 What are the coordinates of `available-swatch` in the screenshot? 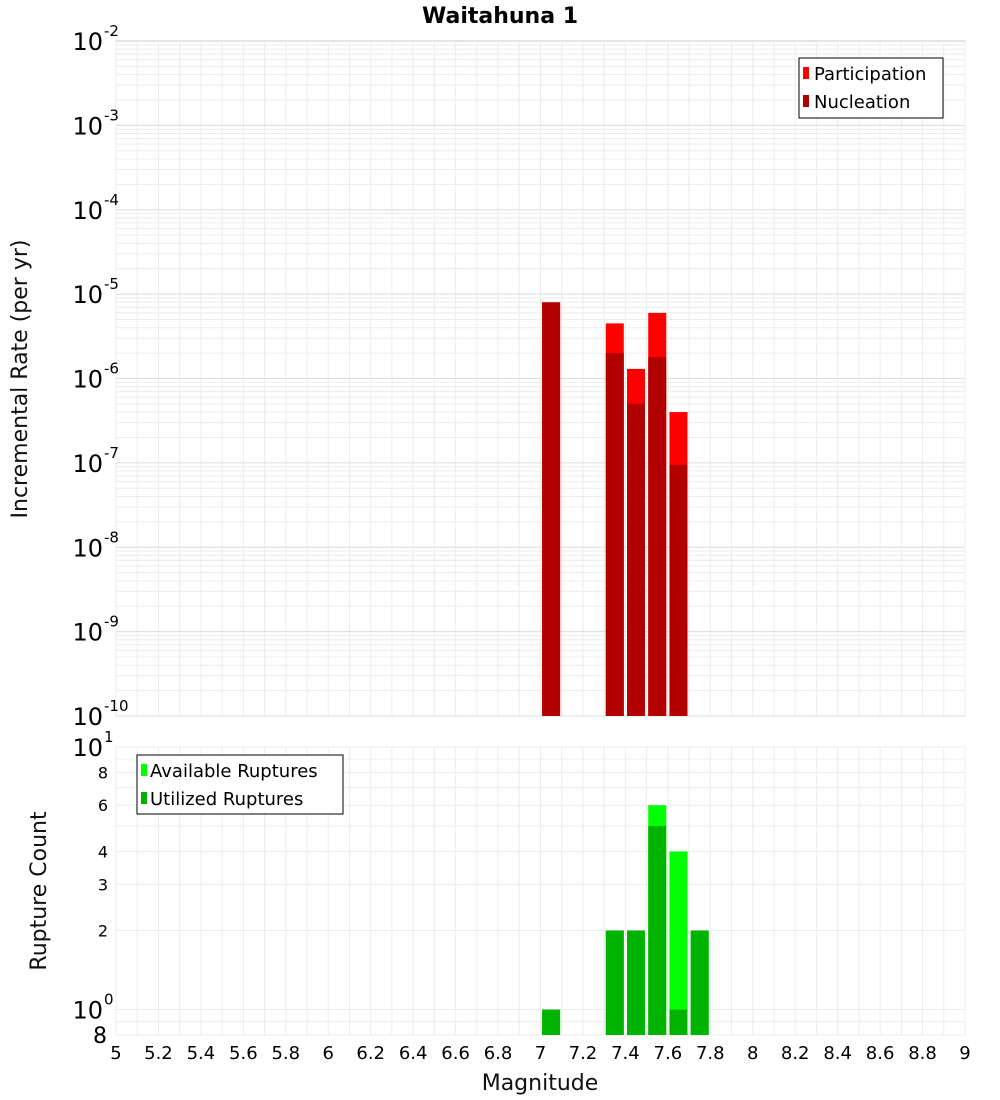 It's located at (144, 770).